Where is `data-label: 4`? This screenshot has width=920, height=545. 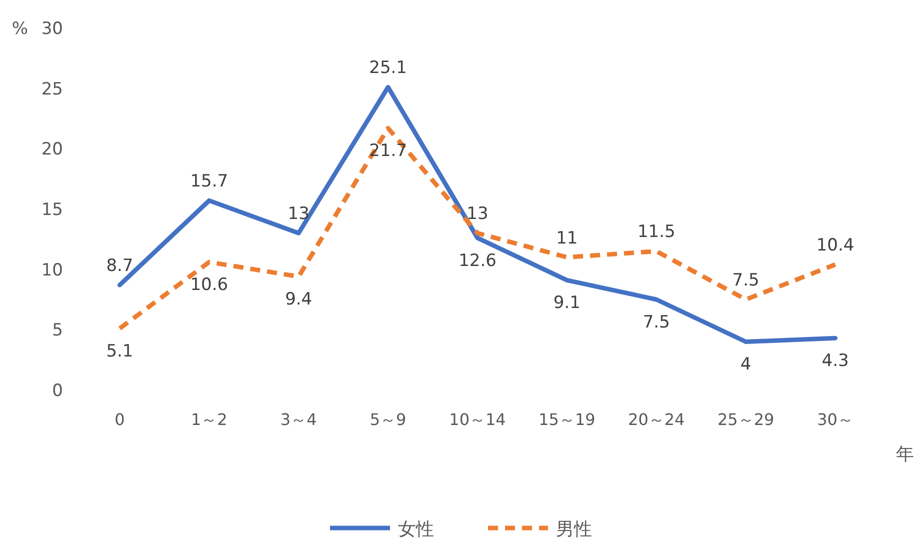 data-label: 4 is located at coordinates (746, 364).